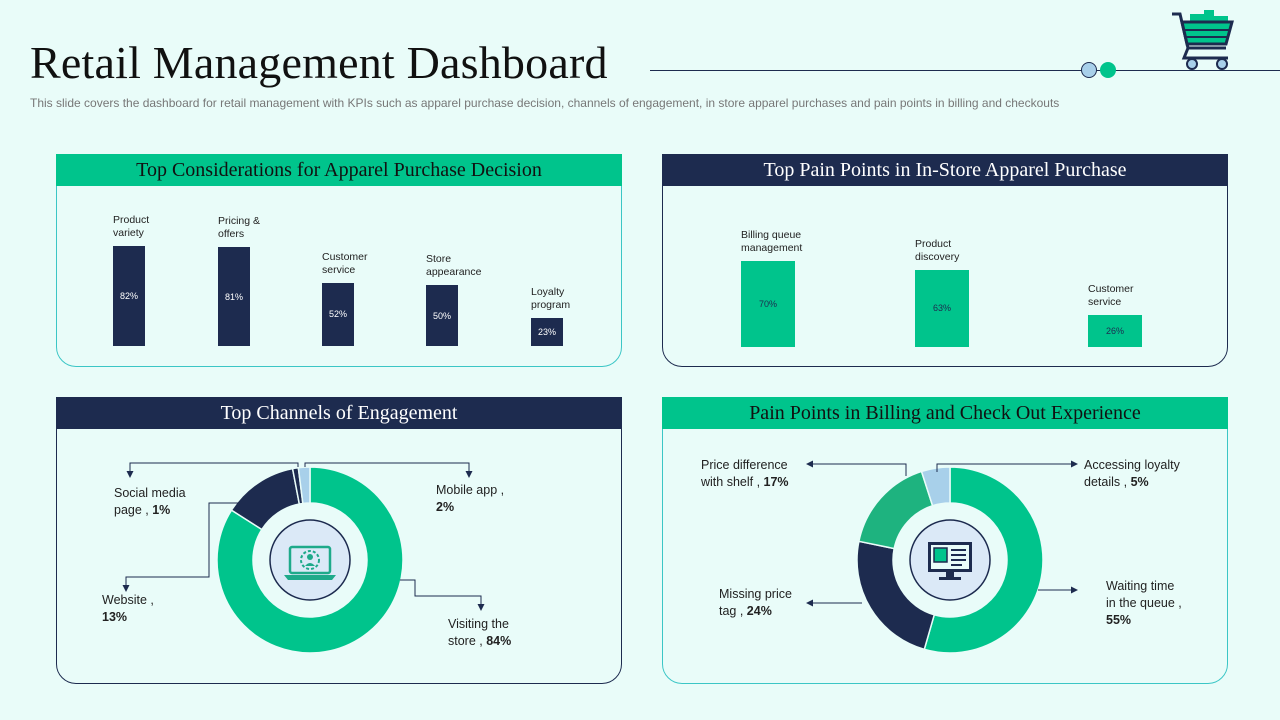 This screenshot has height=720, width=1280. I want to click on bar-pricing-offers: 81%, so click(234, 296).